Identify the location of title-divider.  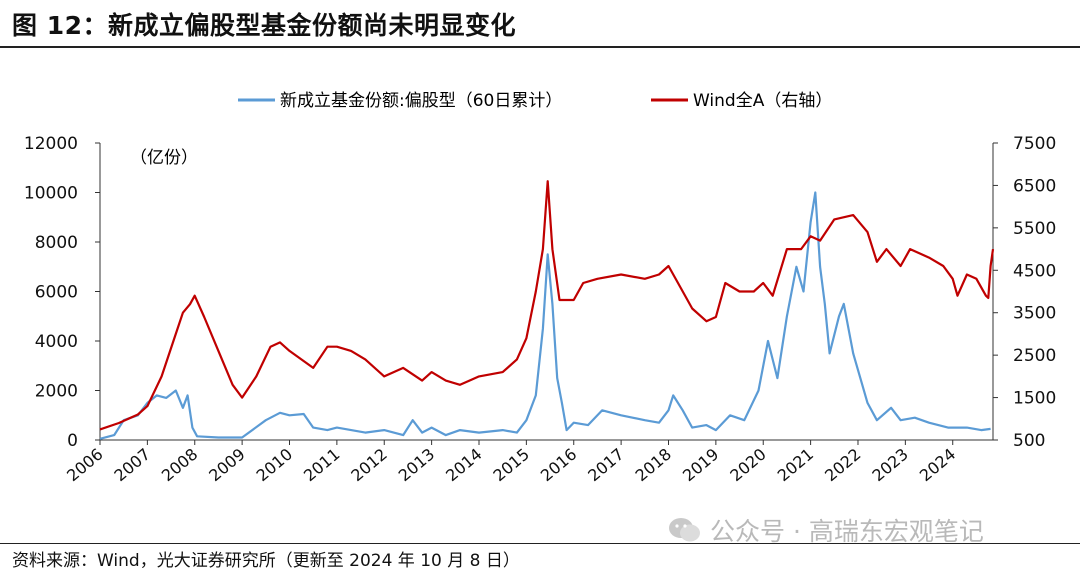
(540, 47).